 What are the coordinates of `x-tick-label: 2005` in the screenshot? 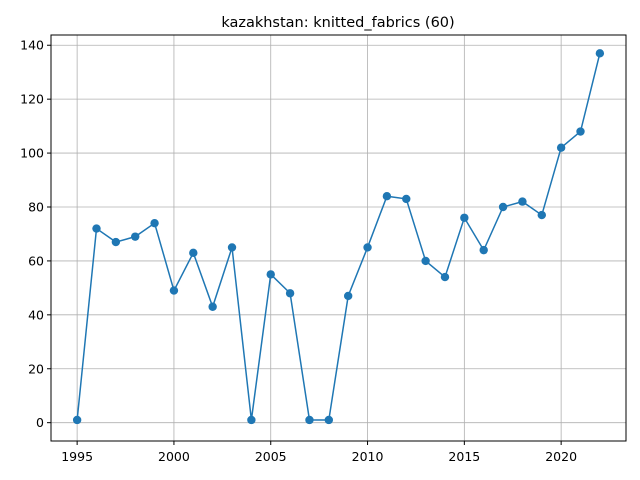 It's located at (271, 456).